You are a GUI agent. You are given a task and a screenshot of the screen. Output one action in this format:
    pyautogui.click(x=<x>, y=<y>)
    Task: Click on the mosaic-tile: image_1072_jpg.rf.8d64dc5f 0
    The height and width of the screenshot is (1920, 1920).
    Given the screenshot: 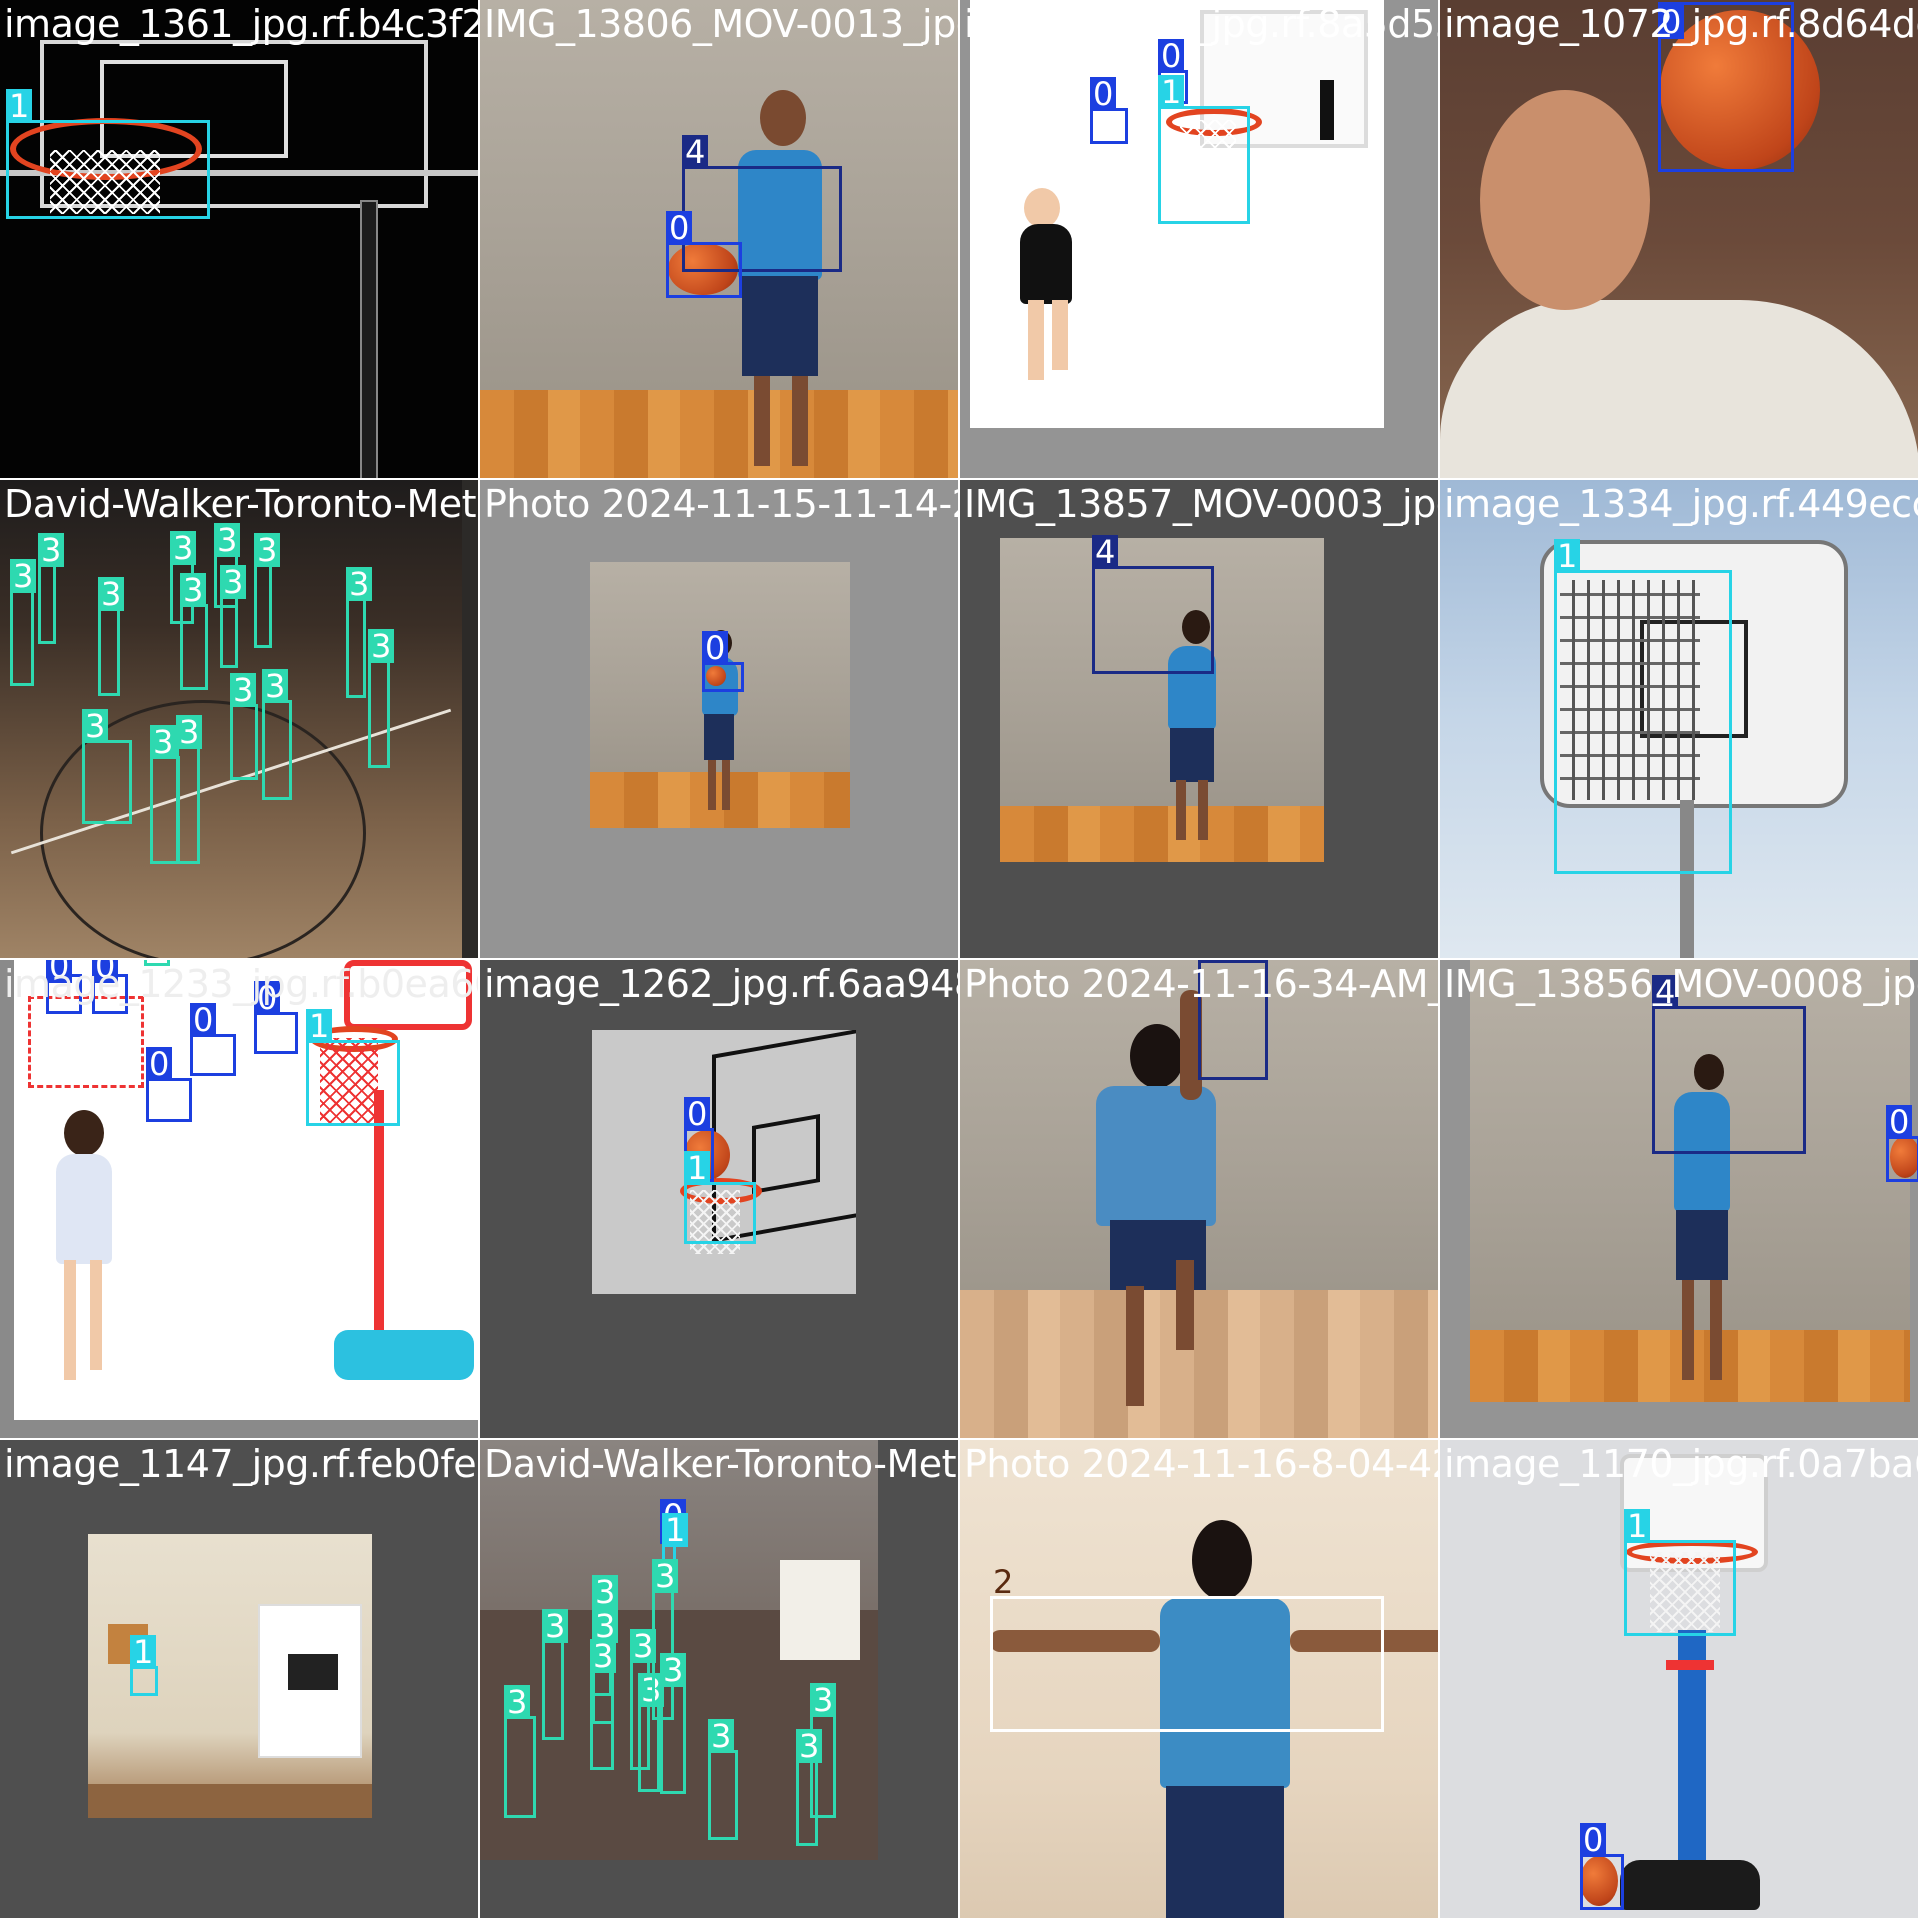 What is the action you would take?
    pyautogui.click(x=1680, y=240)
    